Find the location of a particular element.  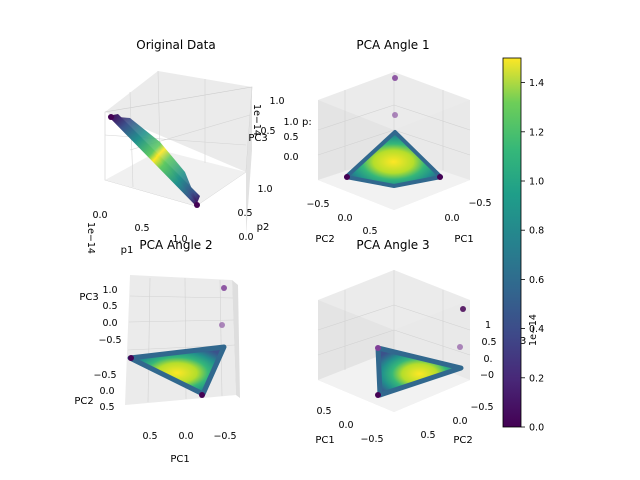

y-tick-label: 1.0 is located at coordinates (264, 189).